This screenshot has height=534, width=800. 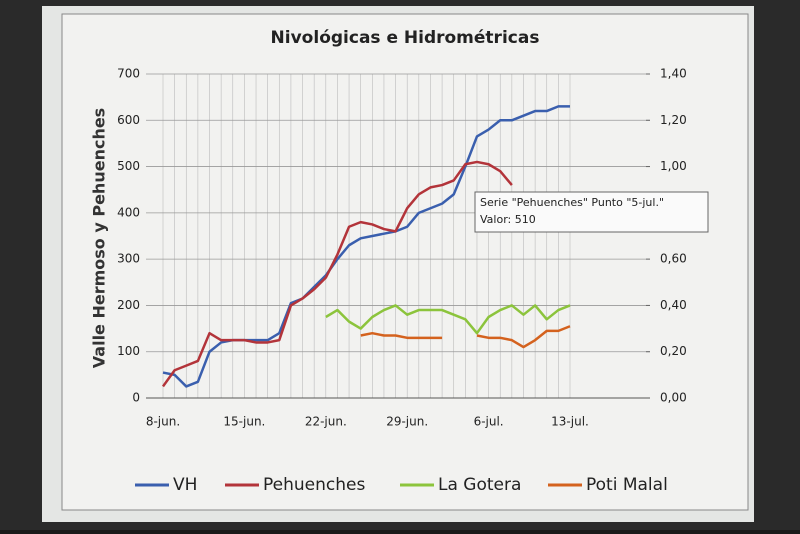 What do you see at coordinates (99, 238) in the screenshot?
I see `y-axis-title: Valle Hermoso y Pehuenches` at bounding box center [99, 238].